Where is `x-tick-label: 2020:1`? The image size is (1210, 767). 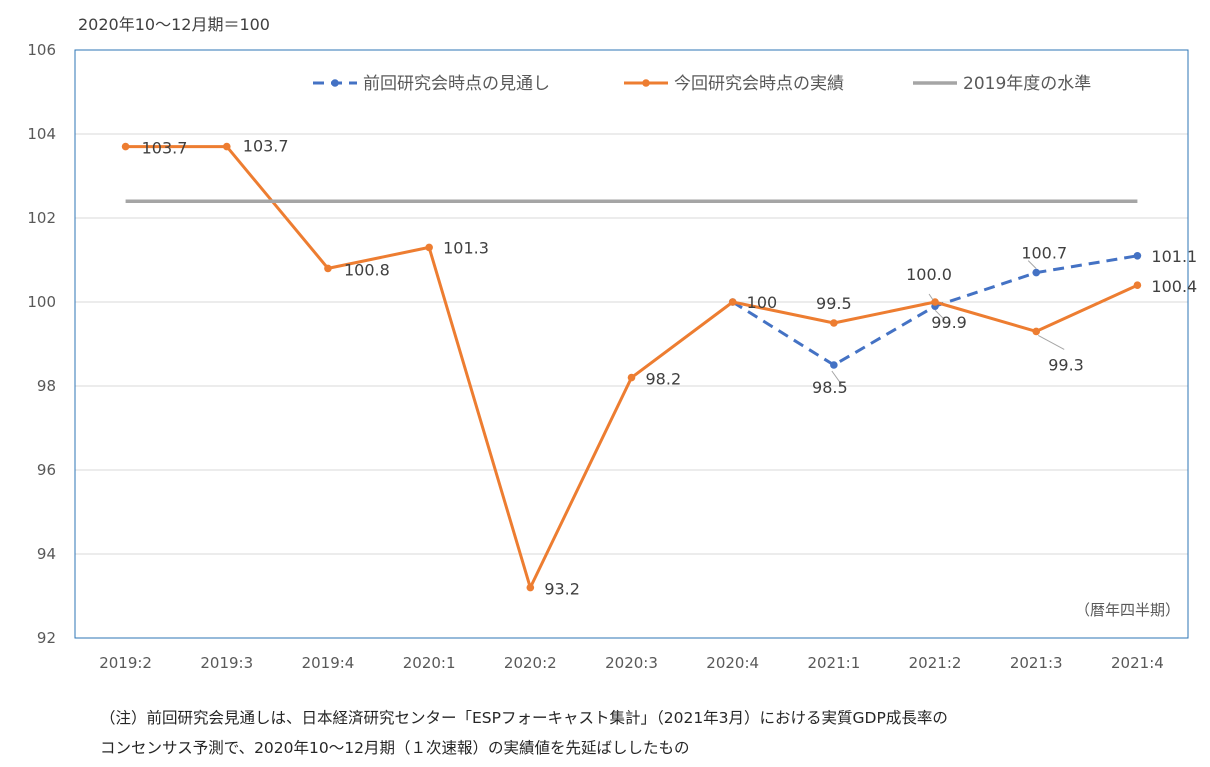 x-tick-label: 2020:1 is located at coordinates (429, 663).